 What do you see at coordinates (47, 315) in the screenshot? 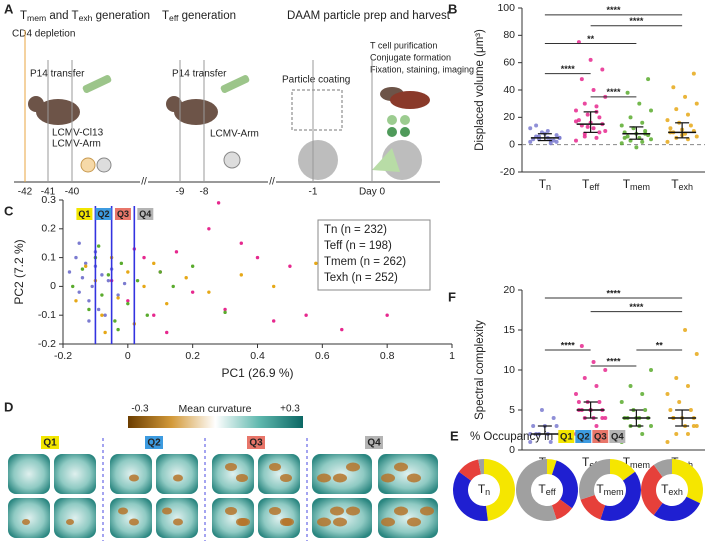
I see `y-tick-label: -0.1` at bounding box center [47, 315].